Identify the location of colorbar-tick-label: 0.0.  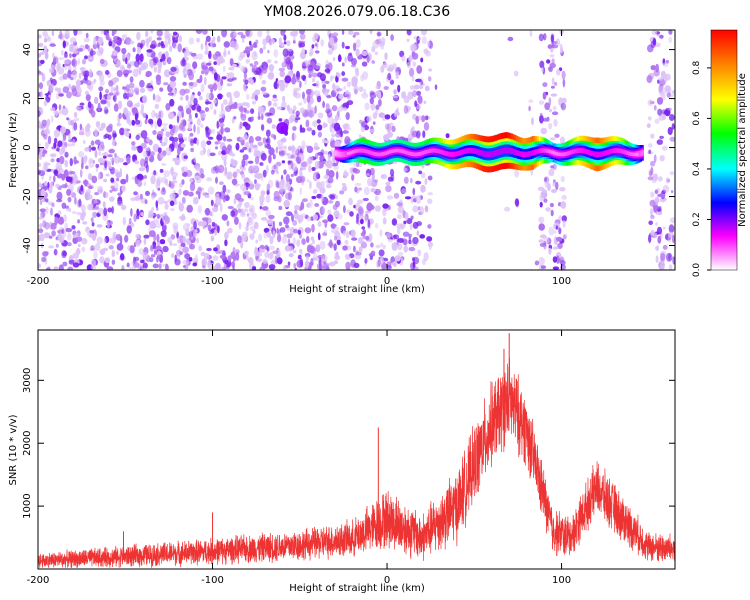
(697, 270).